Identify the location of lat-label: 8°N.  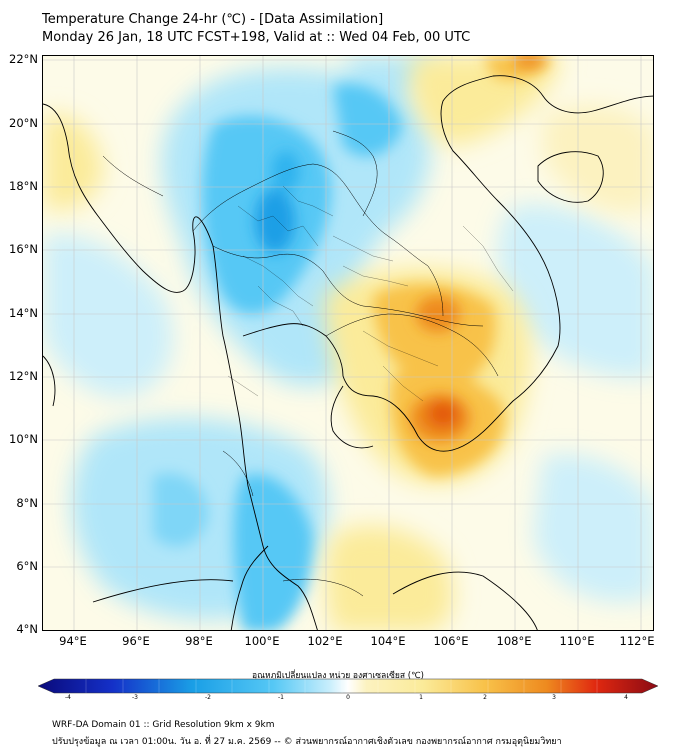
(27, 503).